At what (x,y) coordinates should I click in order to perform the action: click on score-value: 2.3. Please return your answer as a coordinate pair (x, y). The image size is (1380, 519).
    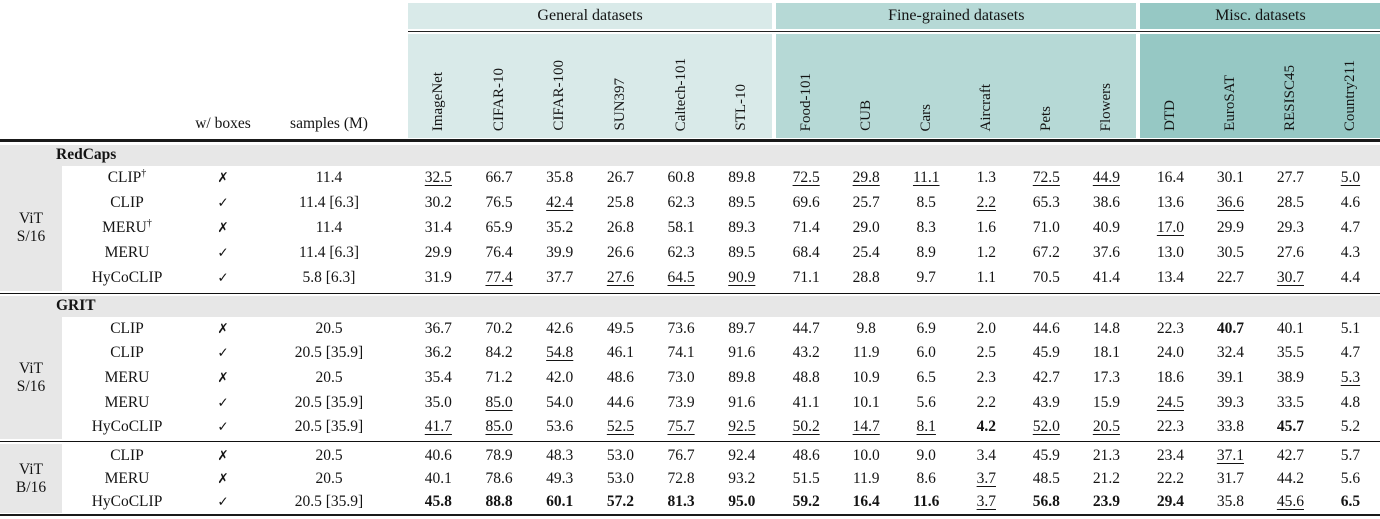
    Looking at the image, I should click on (986, 377).